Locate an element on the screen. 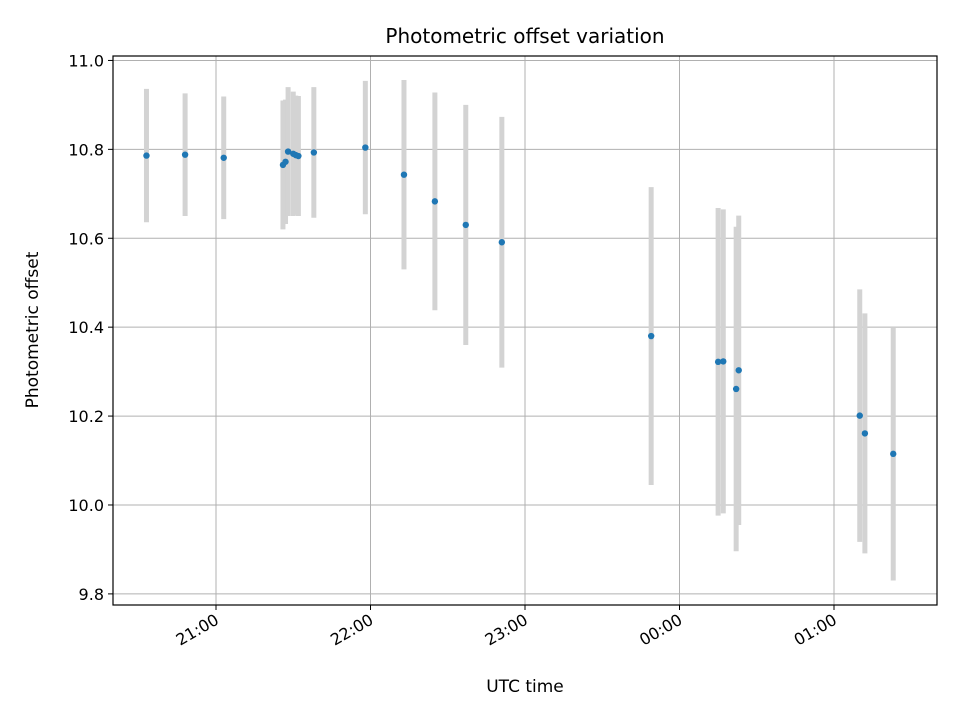  y-axis-label: Photometric offset is located at coordinates (33, 329).